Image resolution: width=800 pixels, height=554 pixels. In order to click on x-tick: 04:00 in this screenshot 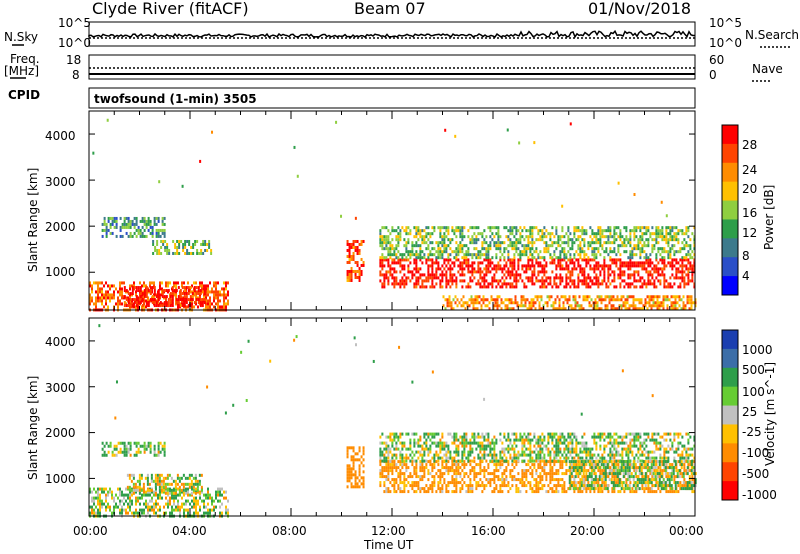, I will do `click(189, 531)`.